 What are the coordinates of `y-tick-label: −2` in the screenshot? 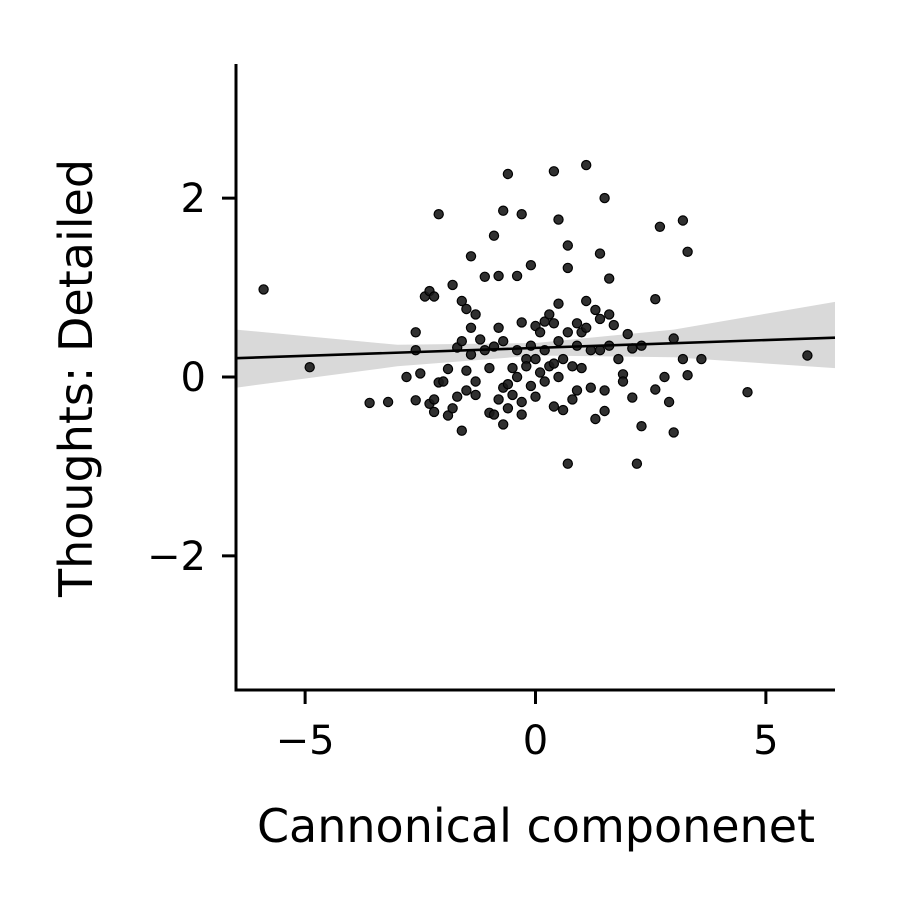 It's located at (176, 557).